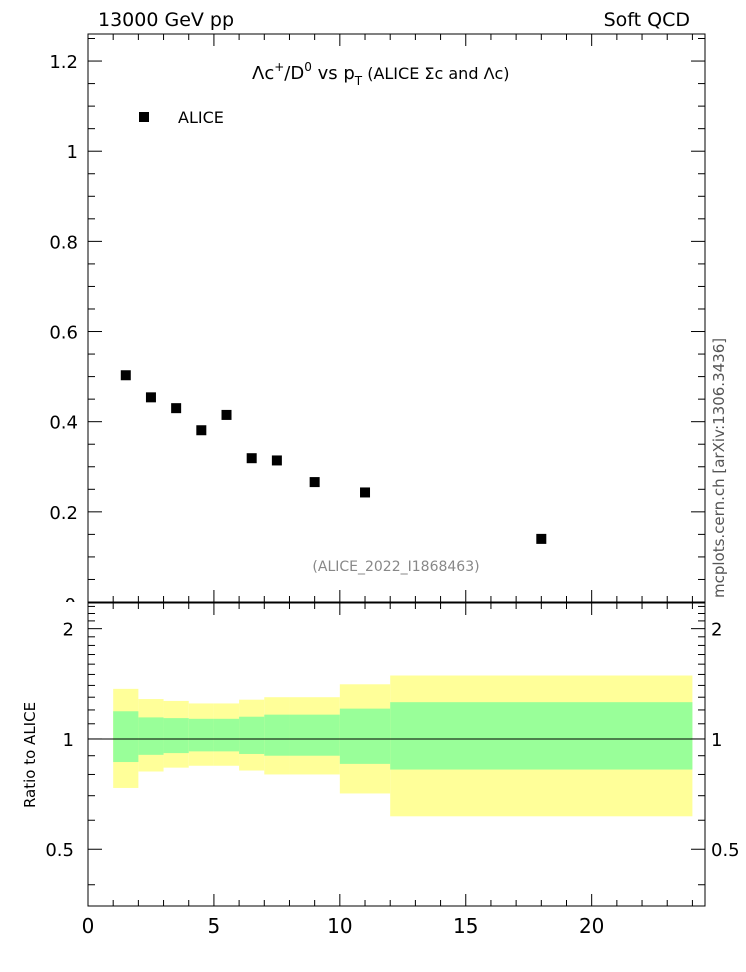 The width and height of the screenshot is (746, 972). What do you see at coordinates (716, 740) in the screenshot?
I see `ratio-y-tick-label-right: 1` at bounding box center [716, 740].